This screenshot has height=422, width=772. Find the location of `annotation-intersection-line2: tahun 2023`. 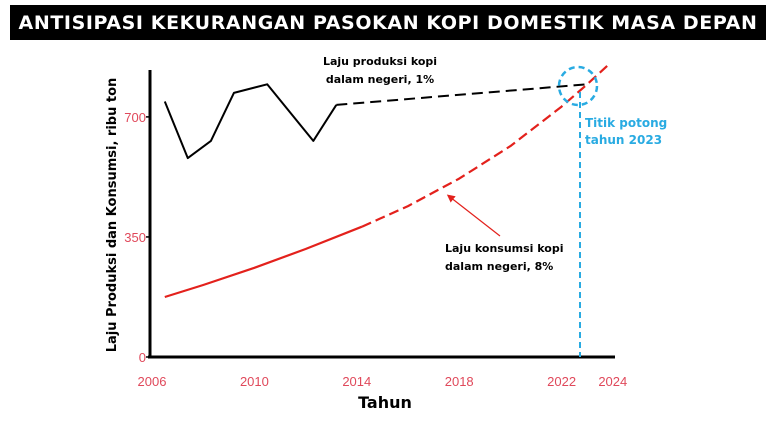

annotation-intersection-line2: tahun 2023 is located at coordinates (623, 140).